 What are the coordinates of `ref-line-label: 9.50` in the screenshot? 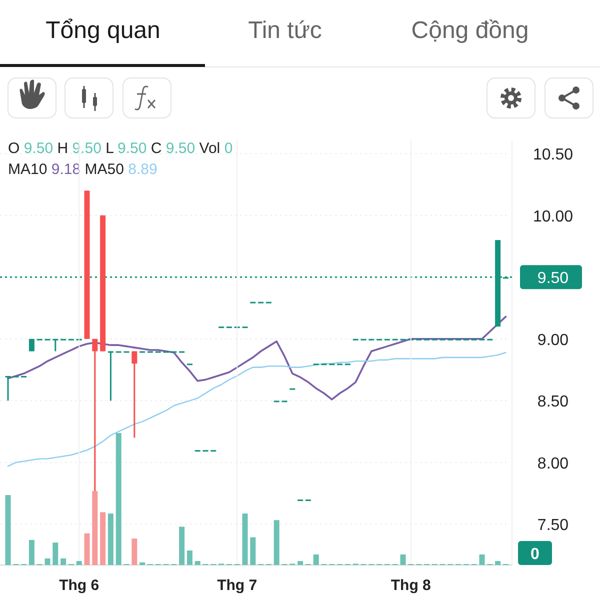 It's located at (553, 279).